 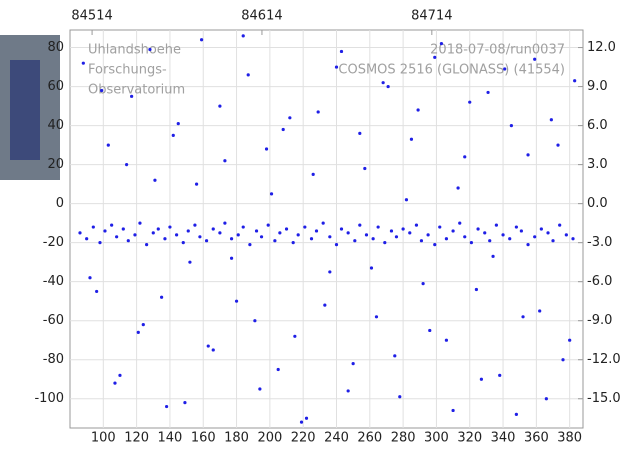 What do you see at coordinates (604, 398) in the screenshot?
I see `y2-tick-label: -15.0` at bounding box center [604, 398].